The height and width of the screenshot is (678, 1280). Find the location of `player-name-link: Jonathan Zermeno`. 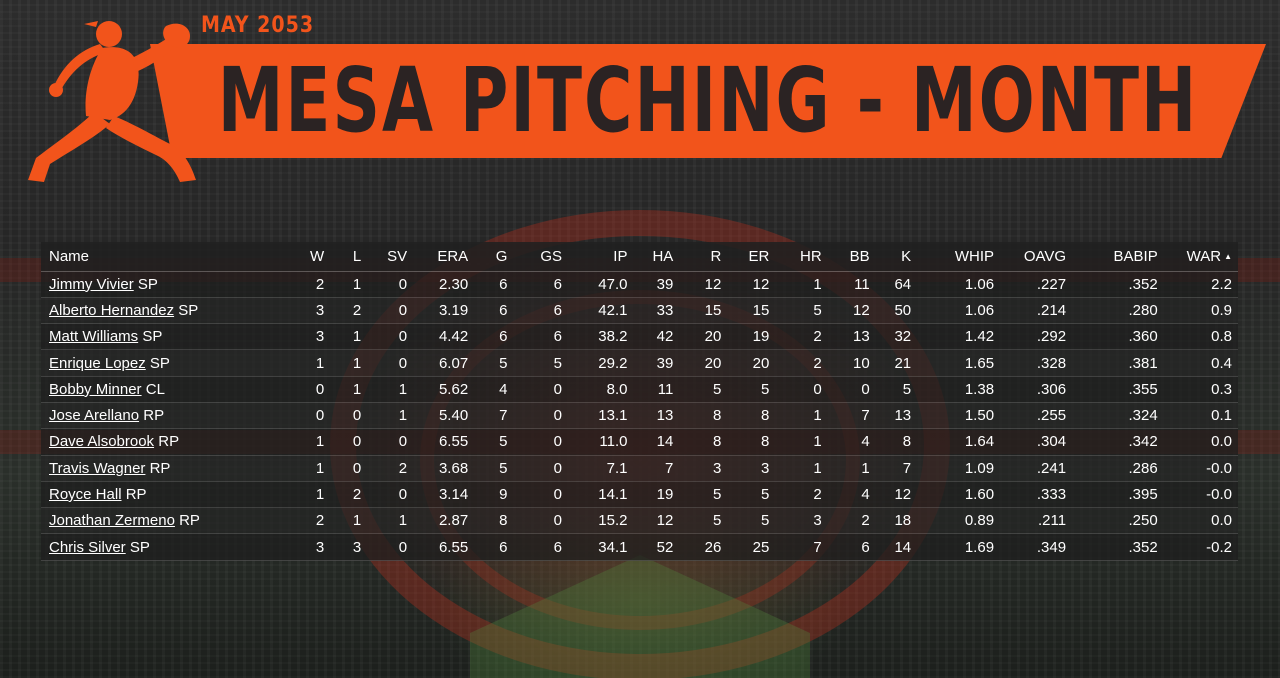

player-name-link: Jonathan Zermeno is located at coordinates (112, 521).